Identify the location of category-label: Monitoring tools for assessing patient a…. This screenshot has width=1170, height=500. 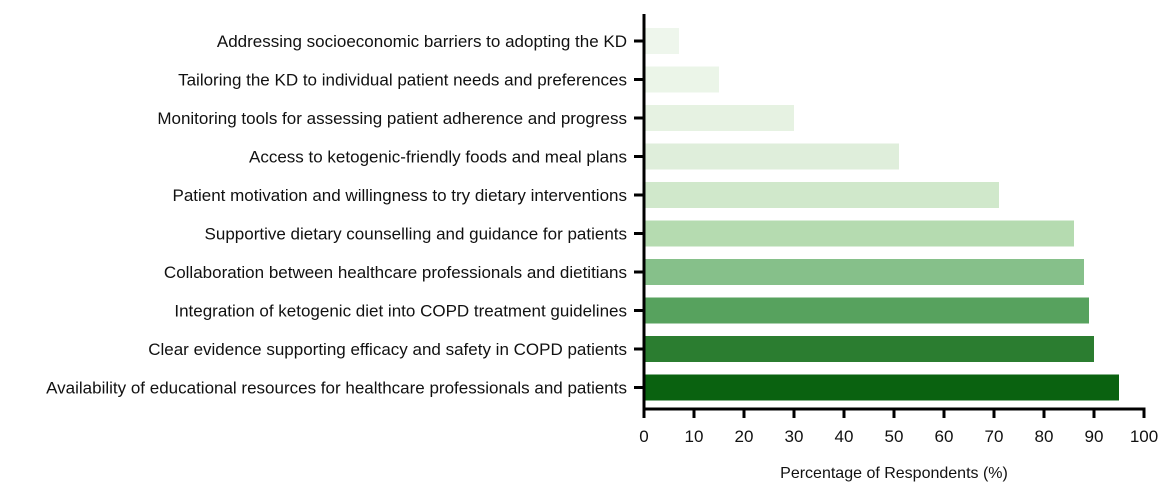
(392, 118).